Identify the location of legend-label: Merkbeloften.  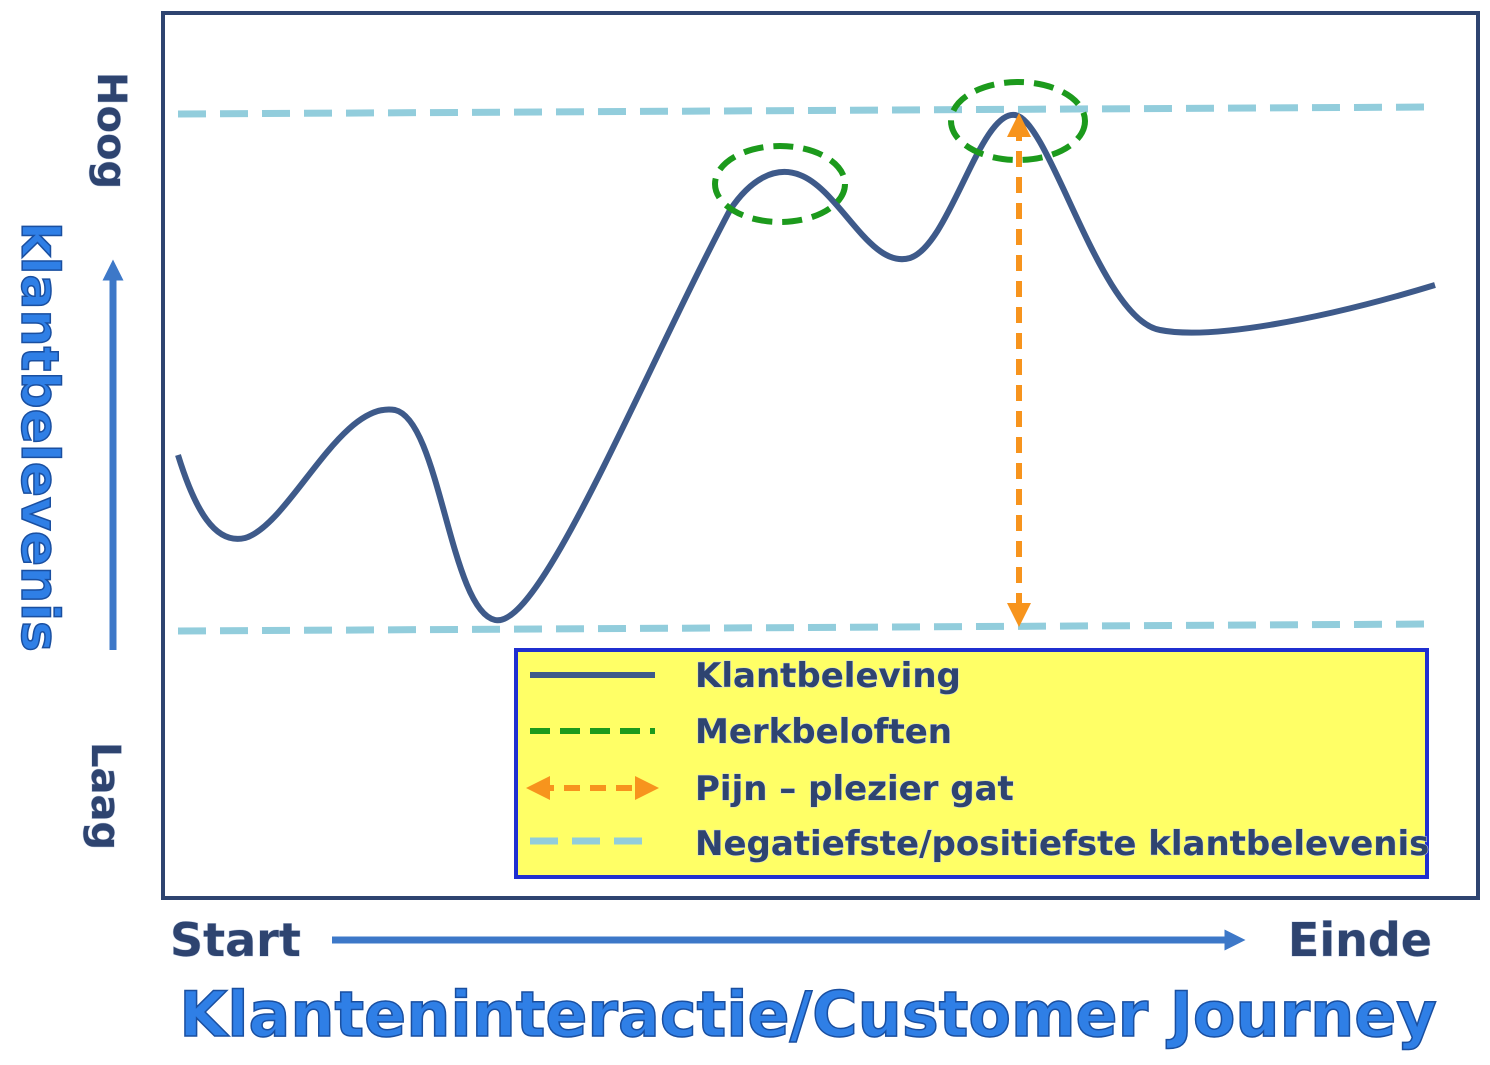
(823, 732).